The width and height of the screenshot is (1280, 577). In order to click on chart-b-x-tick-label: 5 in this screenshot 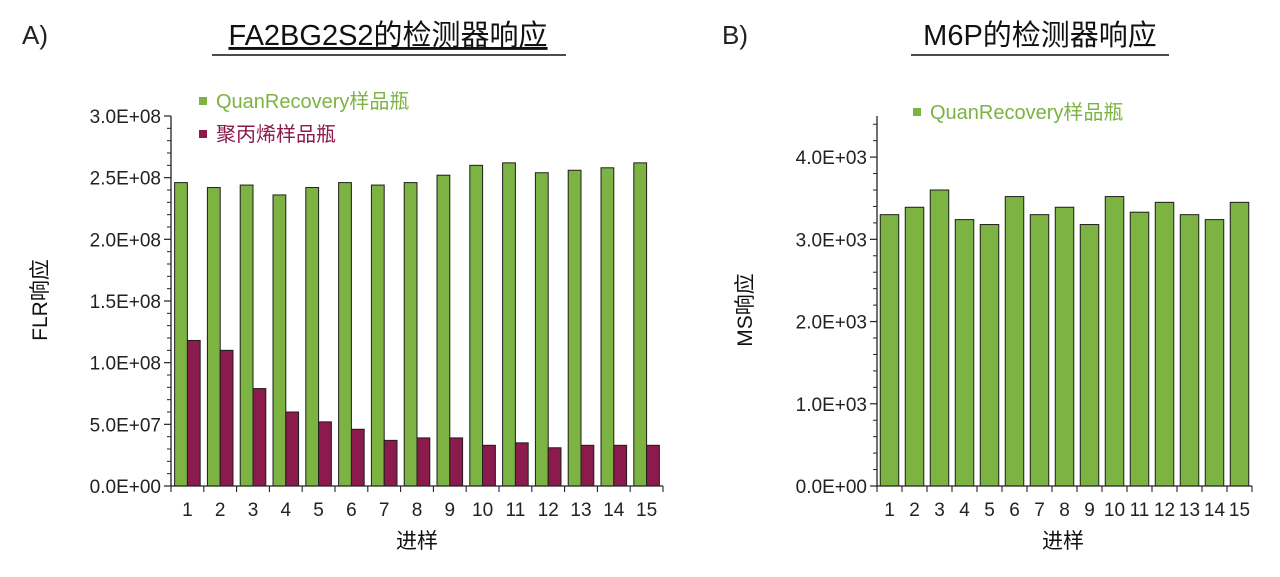, I will do `click(989, 510)`.